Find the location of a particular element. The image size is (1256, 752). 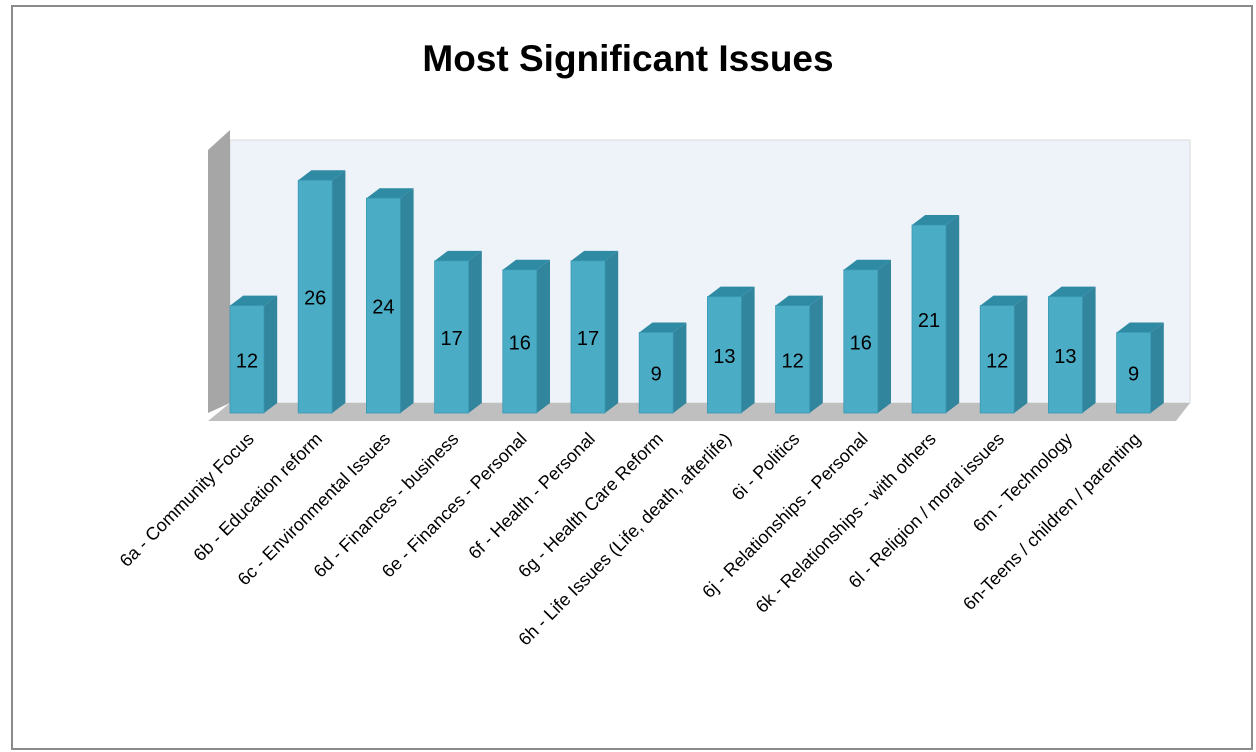

category-tick-label: 6a - Community Focus is located at coordinates (187, 500).